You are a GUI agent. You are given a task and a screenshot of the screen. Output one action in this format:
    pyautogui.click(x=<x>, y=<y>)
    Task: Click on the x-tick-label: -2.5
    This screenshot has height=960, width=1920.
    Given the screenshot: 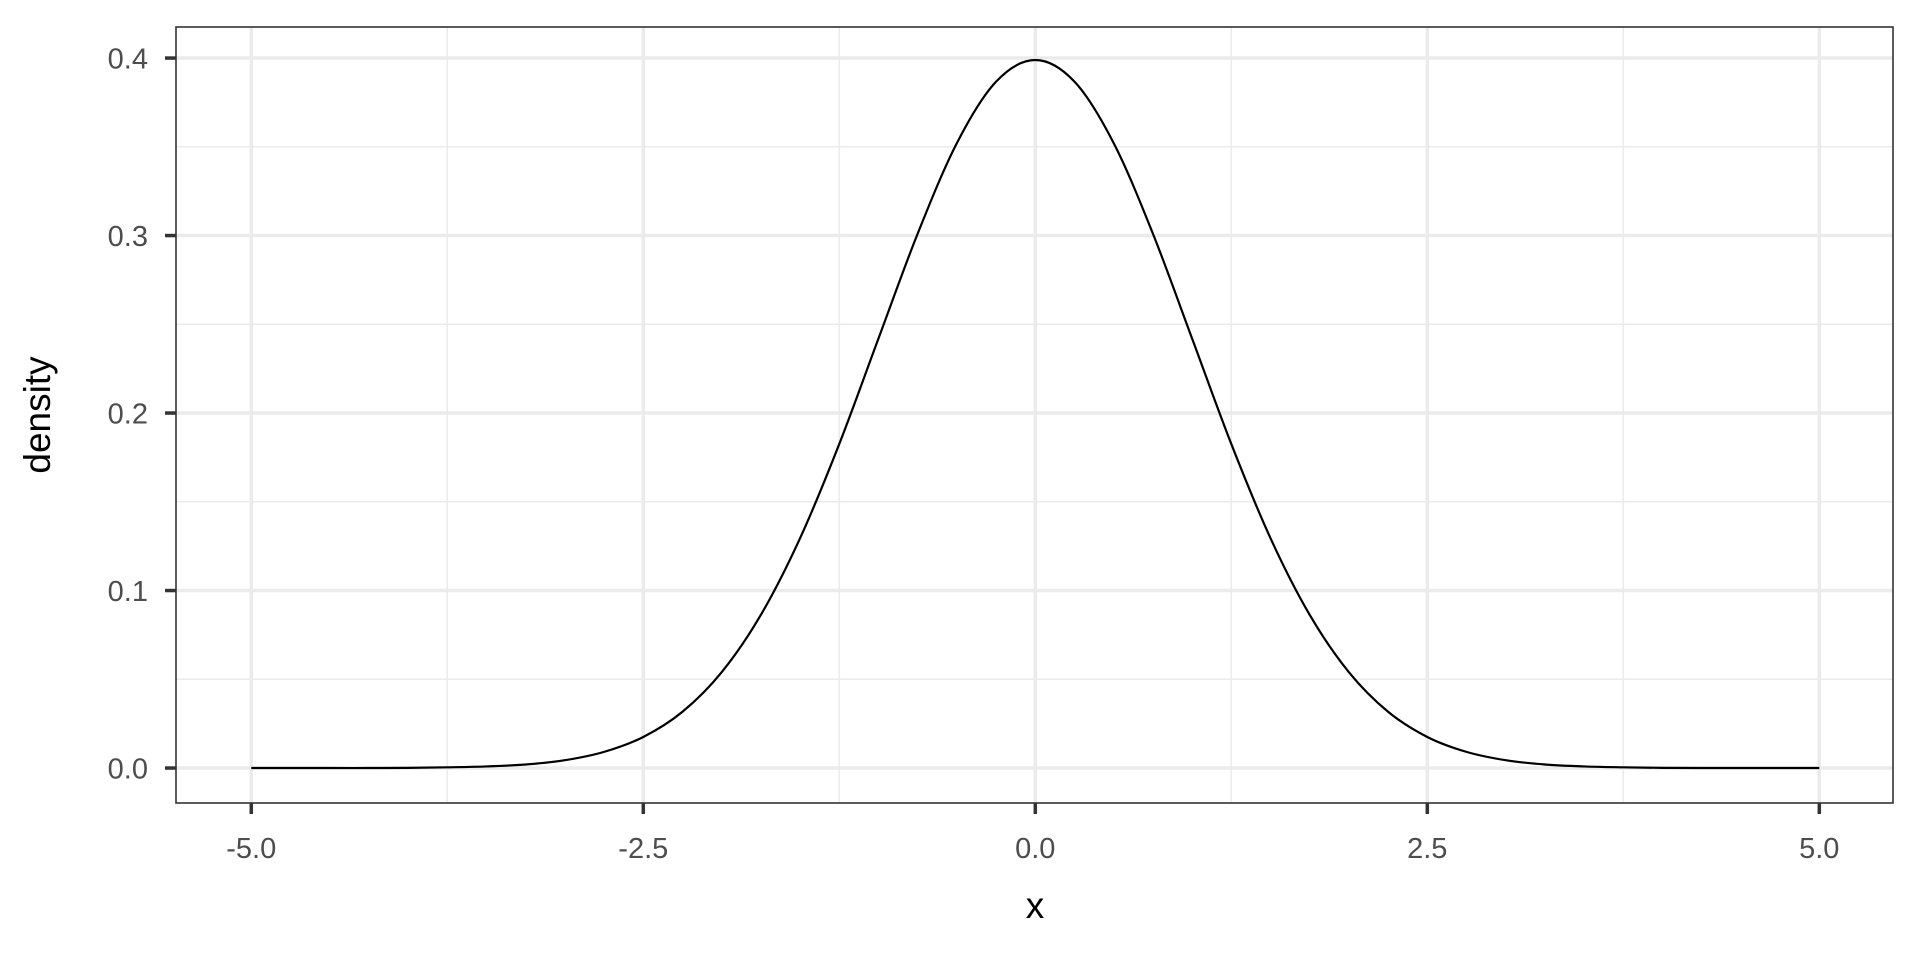 What is the action you would take?
    pyautogui.click(x=643, y=849)
    